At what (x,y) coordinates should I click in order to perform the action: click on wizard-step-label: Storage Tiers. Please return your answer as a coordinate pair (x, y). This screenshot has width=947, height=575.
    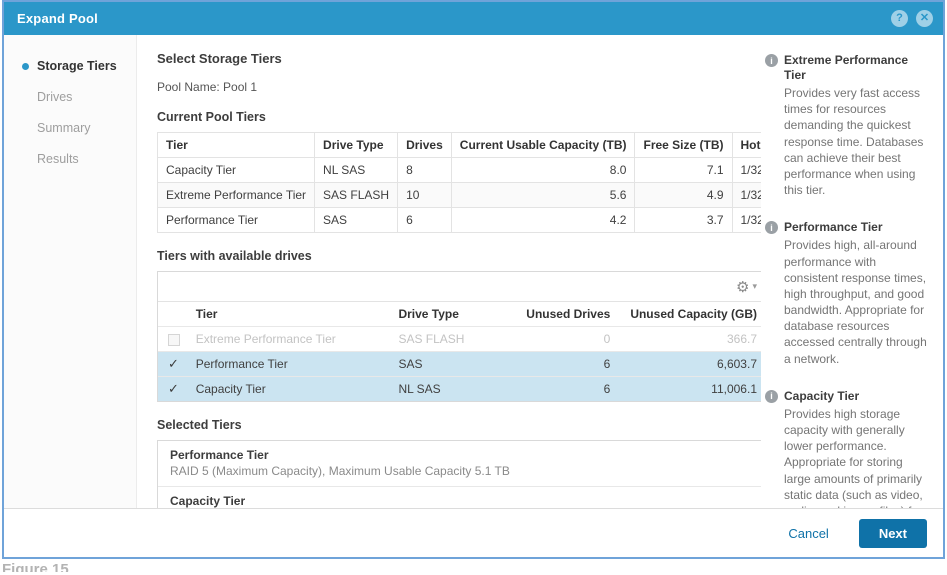
    Looking at the image, I should click on (77, 66).